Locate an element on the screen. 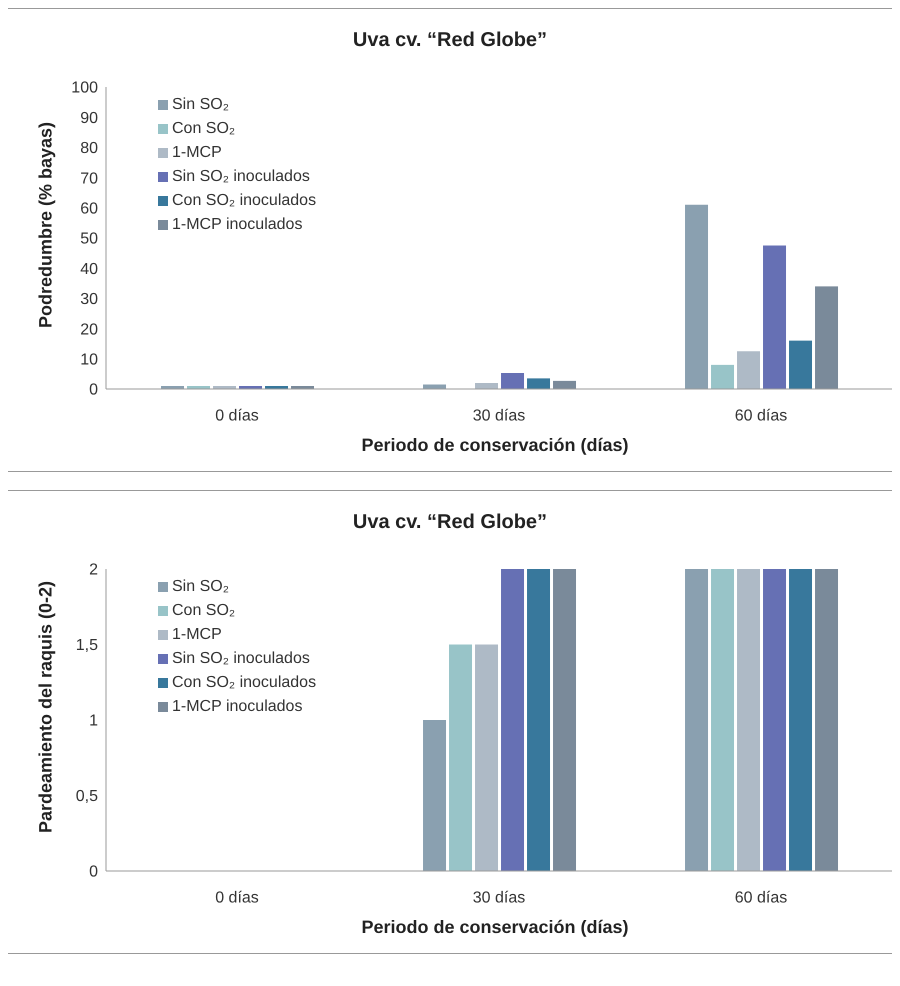  y-tick-label: 20 is located at coordinates (89, 329).